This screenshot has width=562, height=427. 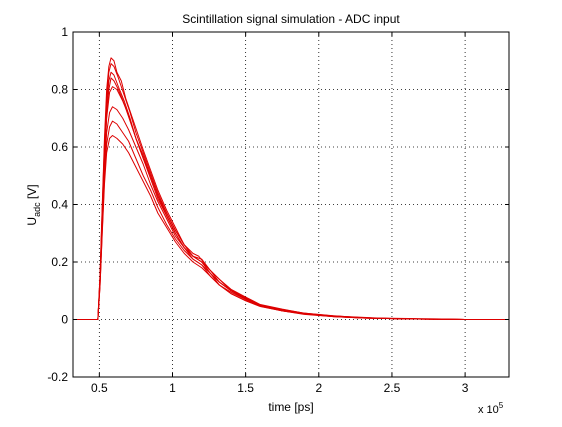 I want to click on x-axis-multiplier-exponent: 5, so click(x=501, y=405).